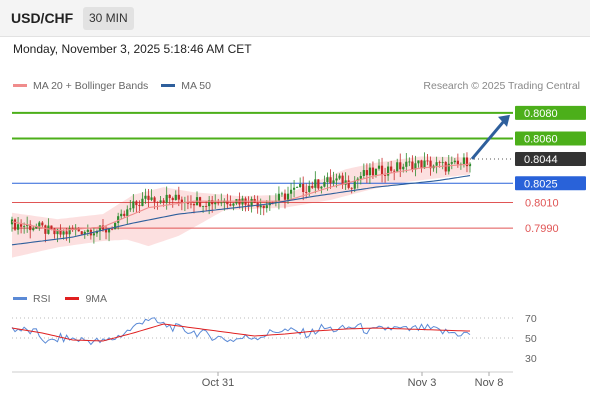  I want to click on legend-item-ma20-bb: MA 20 + Bollinger Bands, so click(82, 86).